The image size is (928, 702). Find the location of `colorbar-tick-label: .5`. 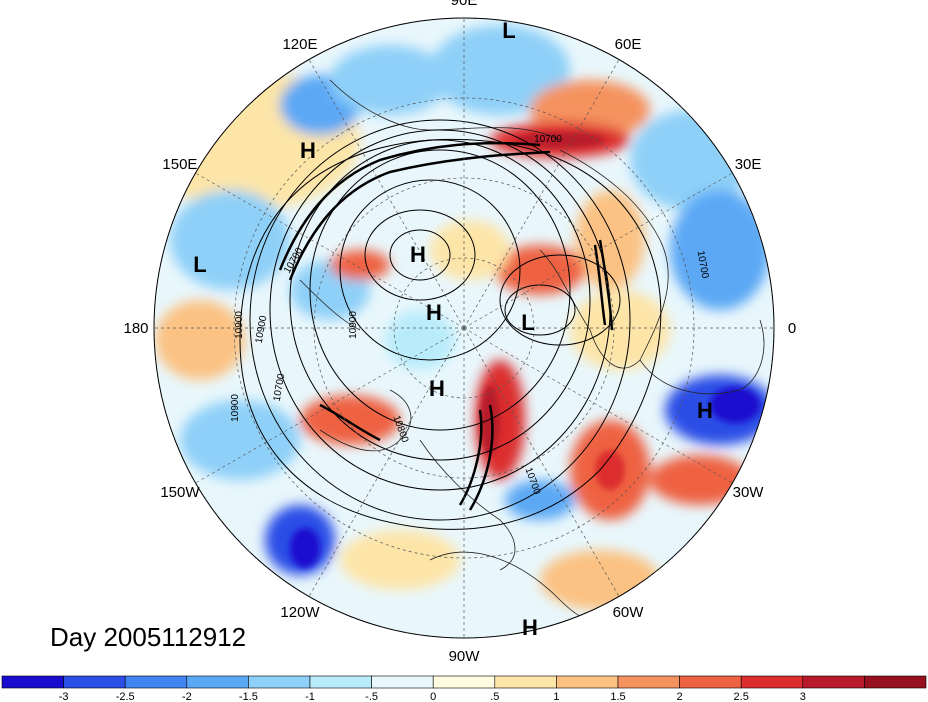

colorbar-tick-label: .5 is located at coordinates (494, 696).